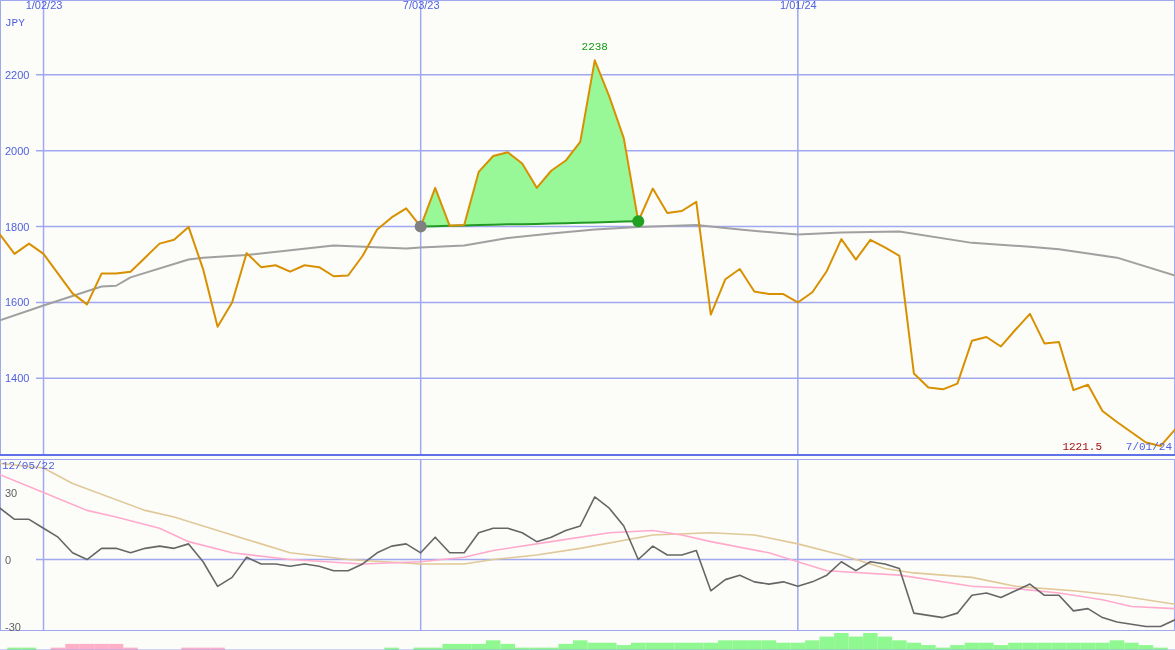 This screenshot has height=650, width=1175. Describe the element at coordinates (17, 74) in the screenshot. I see `y-tick-label: 2200` at that location.